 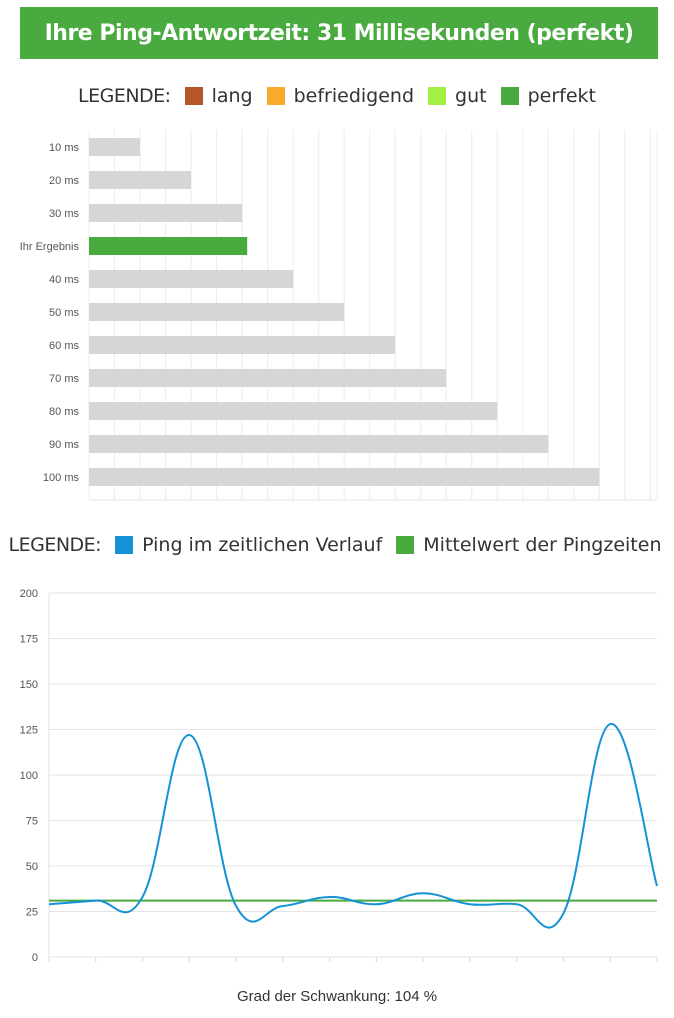 I want to click on fluctuation-label: Grad der Schwankung: 104 %, so click(x=337, y=996).